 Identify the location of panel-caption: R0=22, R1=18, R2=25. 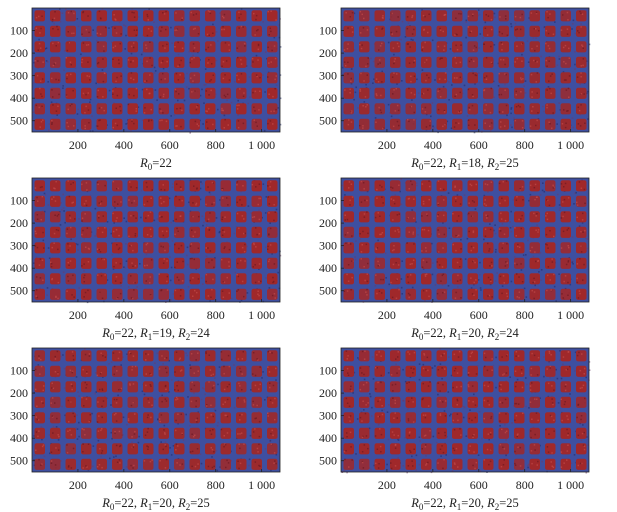
(464, 164).